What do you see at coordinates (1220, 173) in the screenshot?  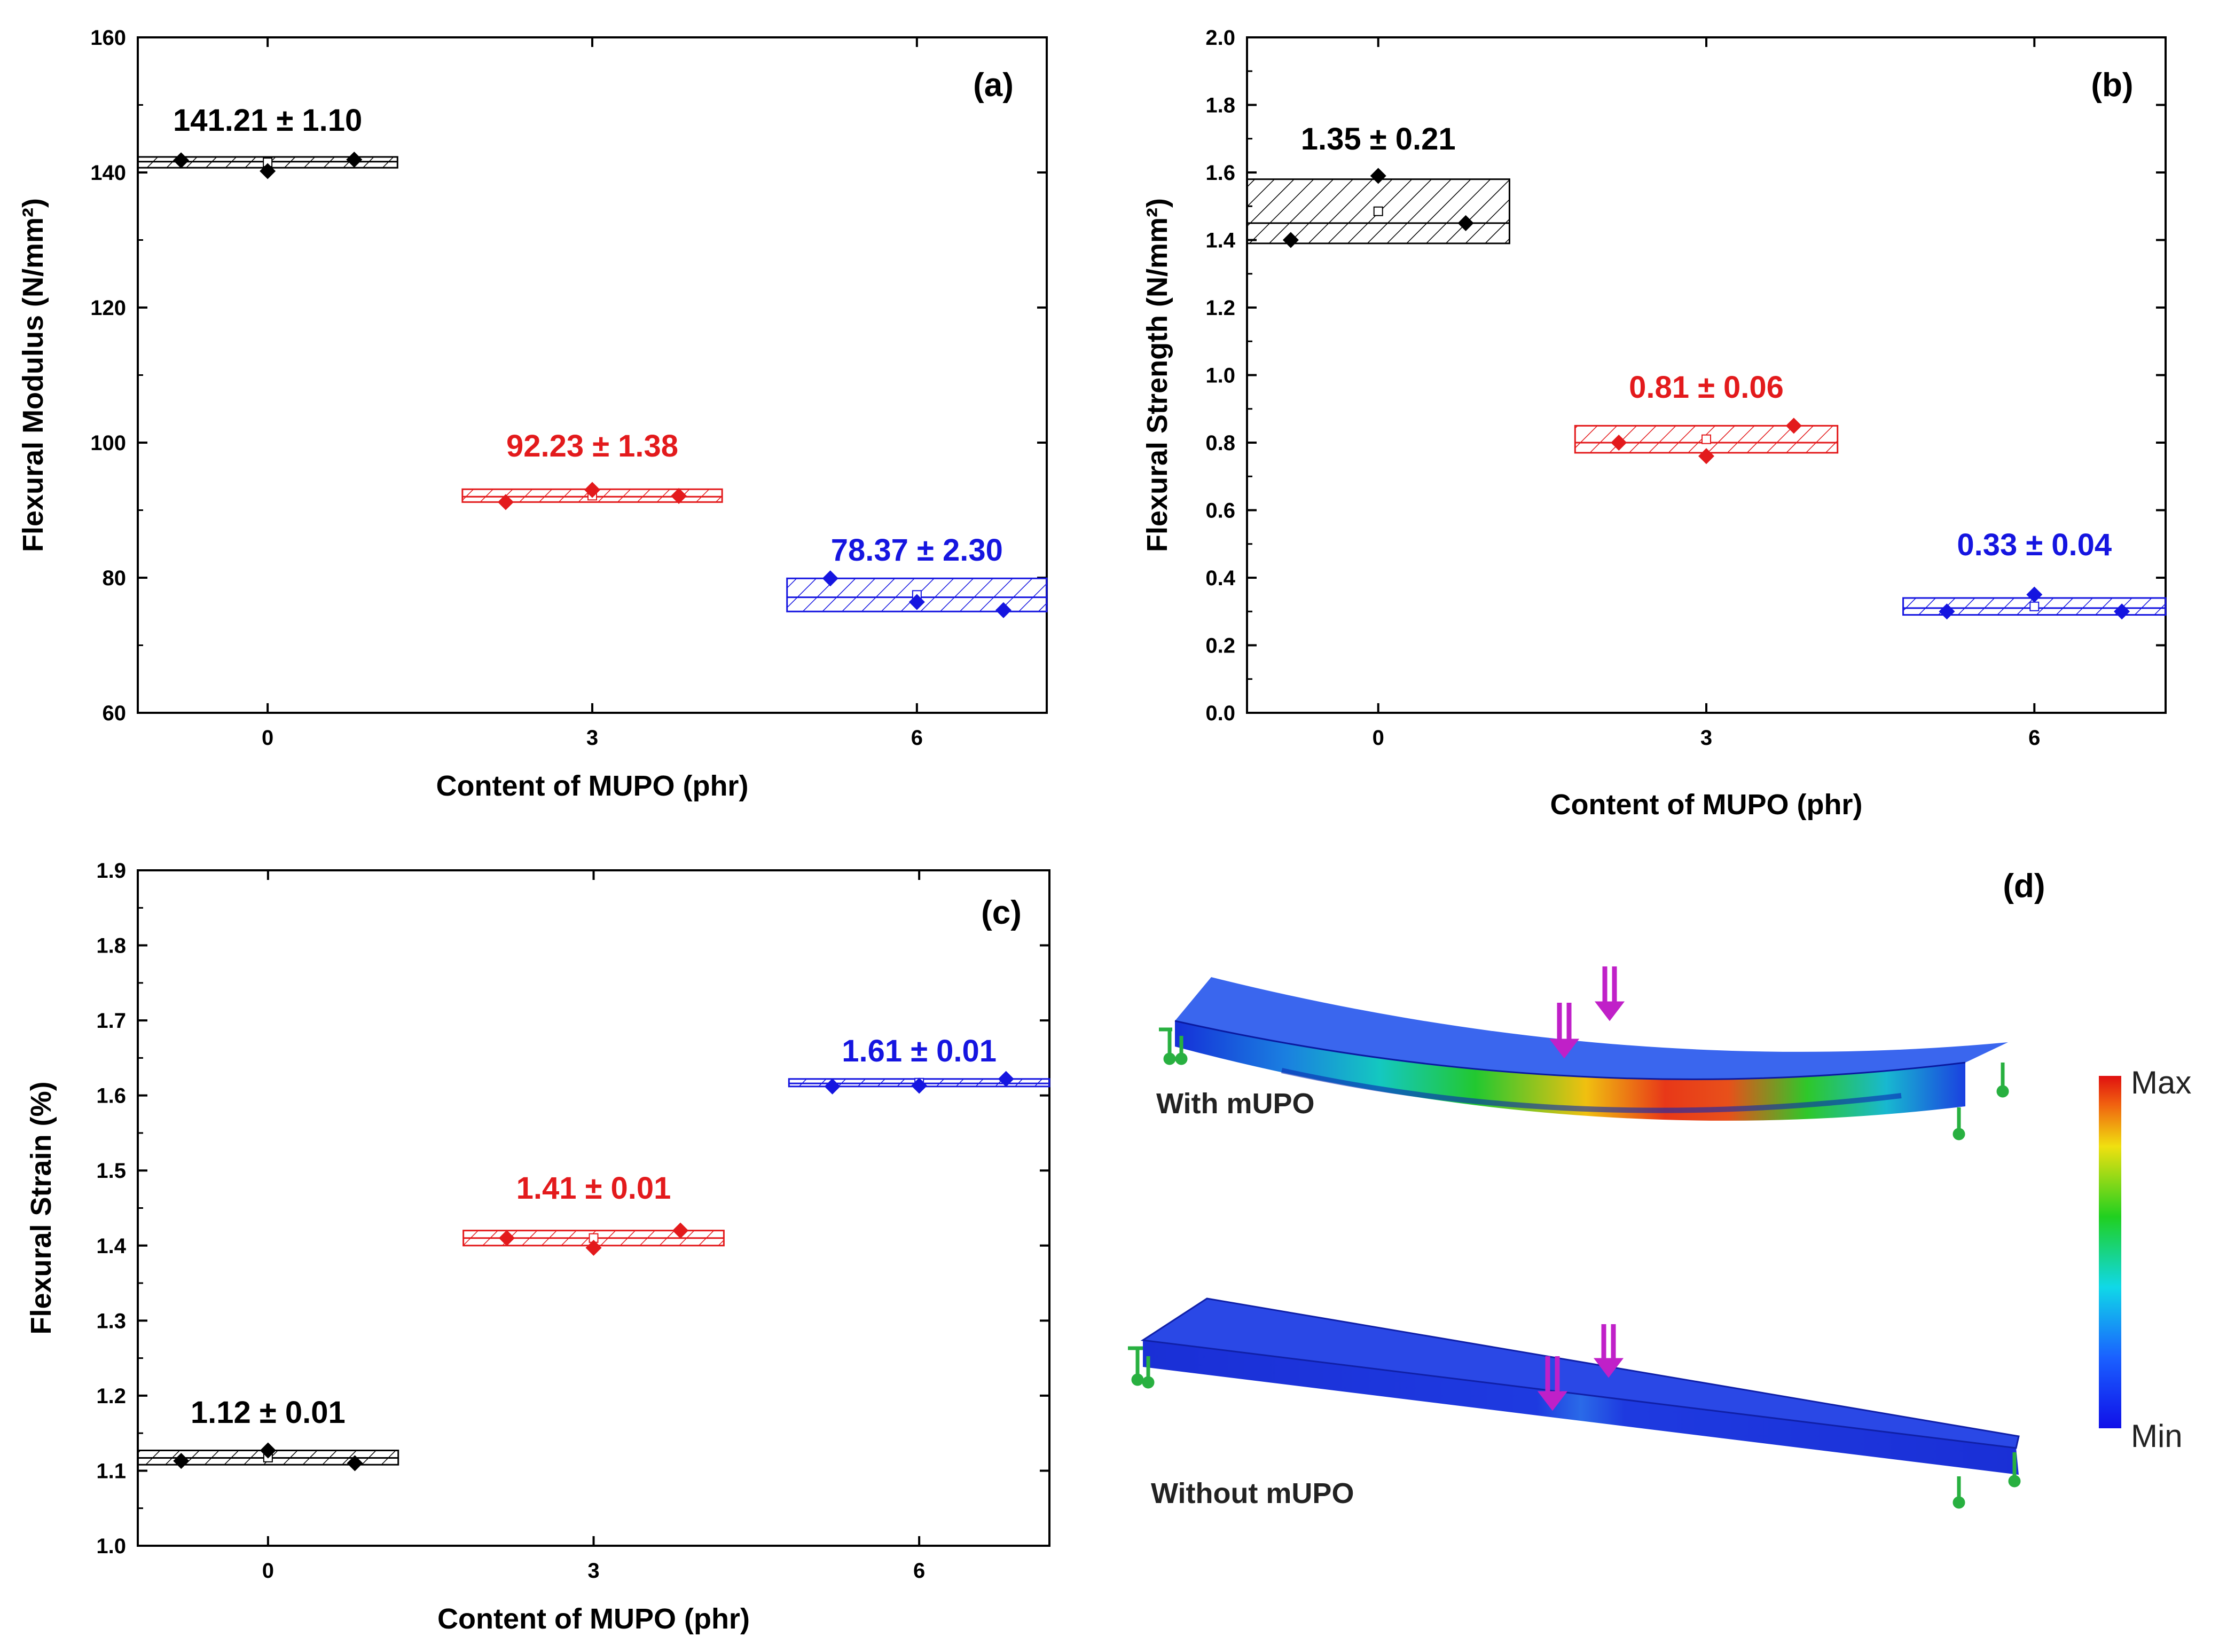 I see `y-tick-label: 1.6` at bounding box center [1220, 173].